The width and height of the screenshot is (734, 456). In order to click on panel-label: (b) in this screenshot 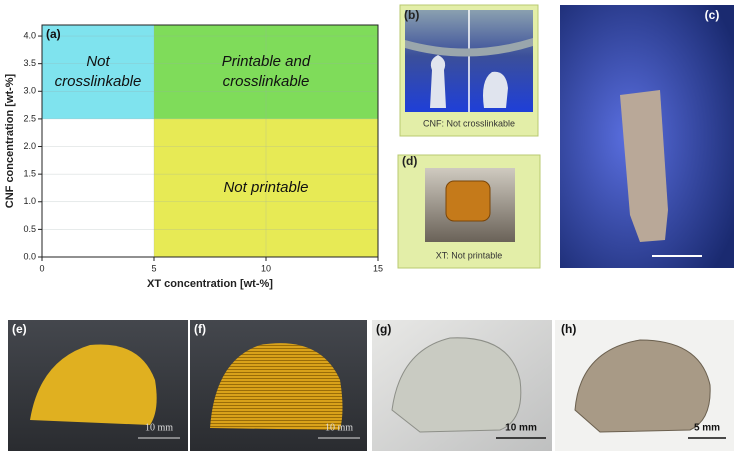, I will do `click(411, 15)`.